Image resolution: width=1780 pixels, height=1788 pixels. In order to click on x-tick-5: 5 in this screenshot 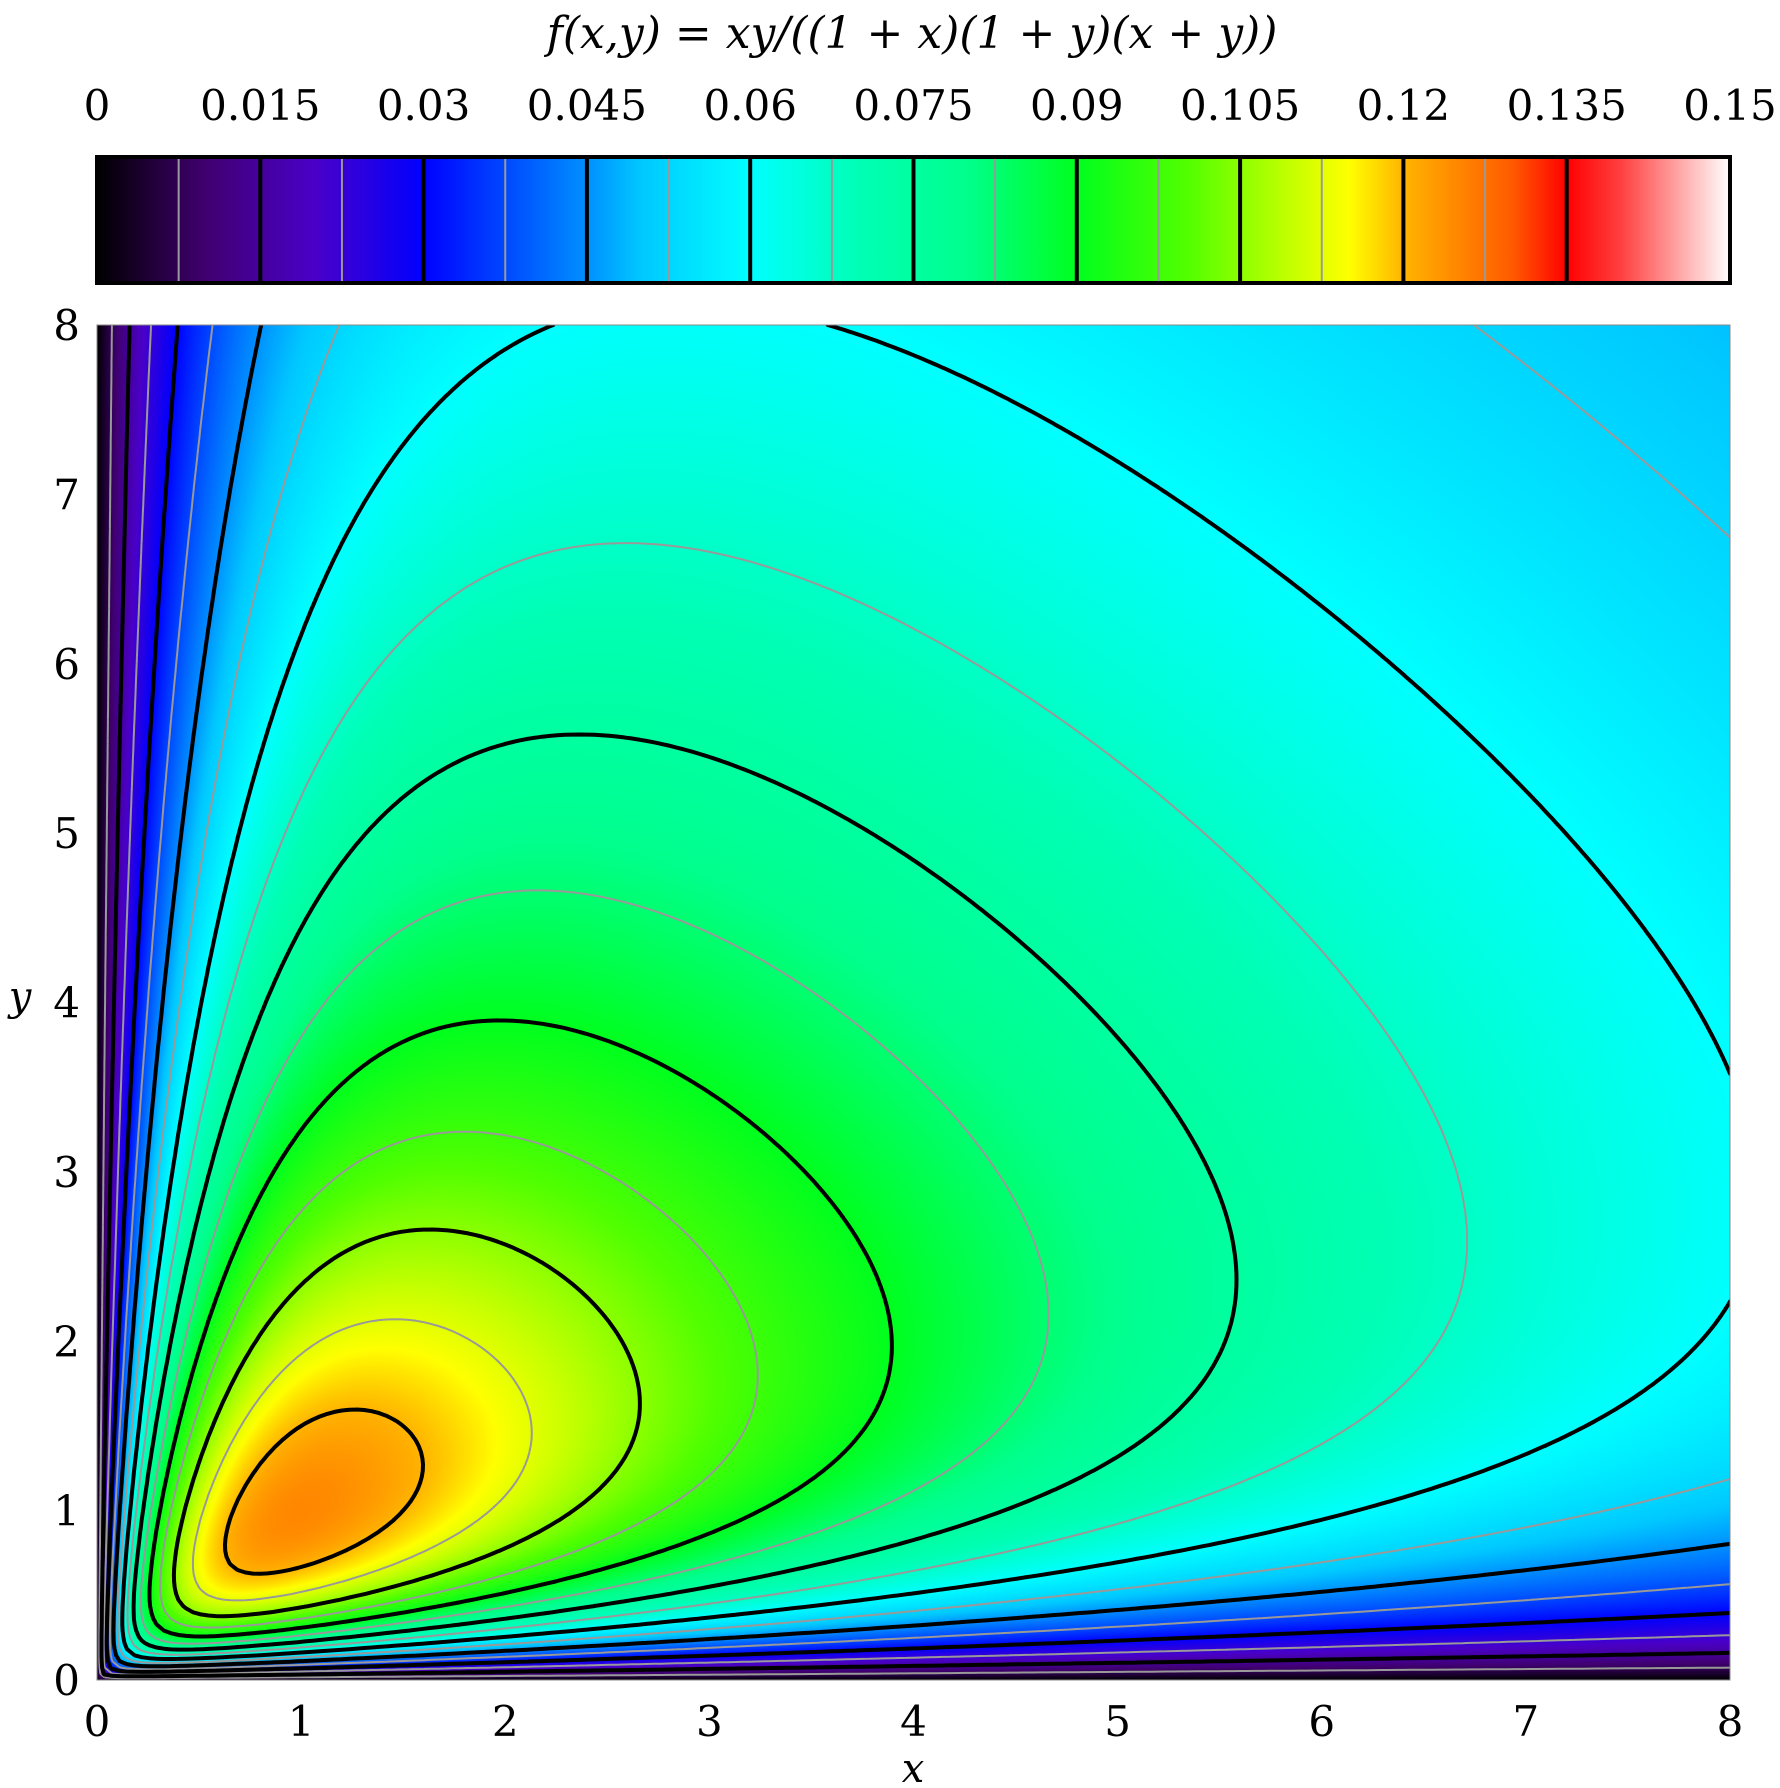, I will do `click(1117, 1721)`.